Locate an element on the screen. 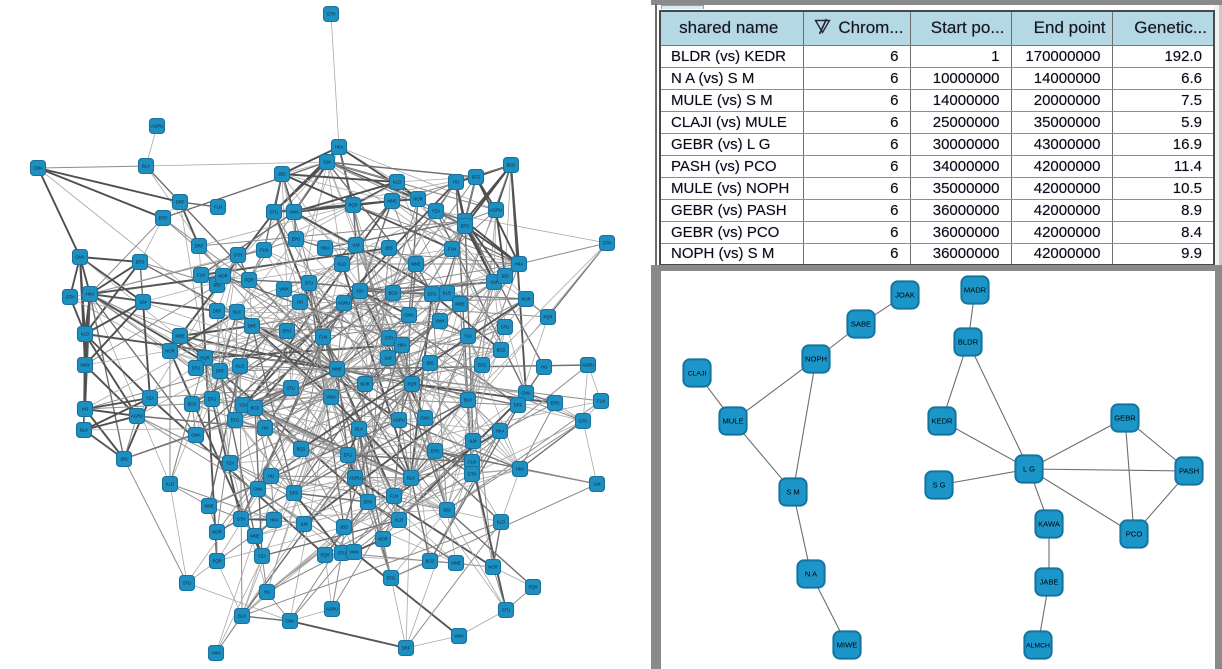 The width and height of the screenshot is (1222, 669). svg-text: NOPH is located at coordinates (816, 359).